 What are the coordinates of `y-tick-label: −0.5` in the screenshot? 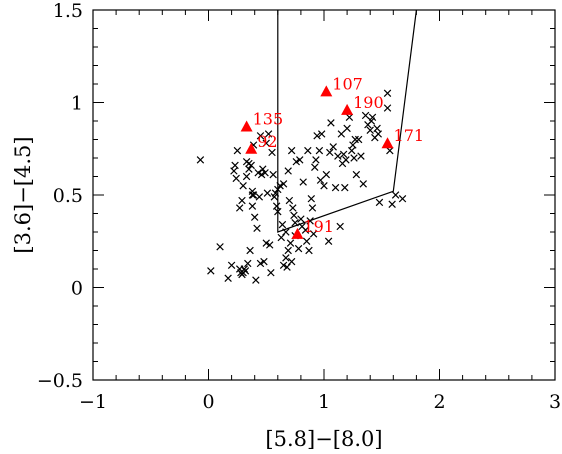 It's located at (60, 381).